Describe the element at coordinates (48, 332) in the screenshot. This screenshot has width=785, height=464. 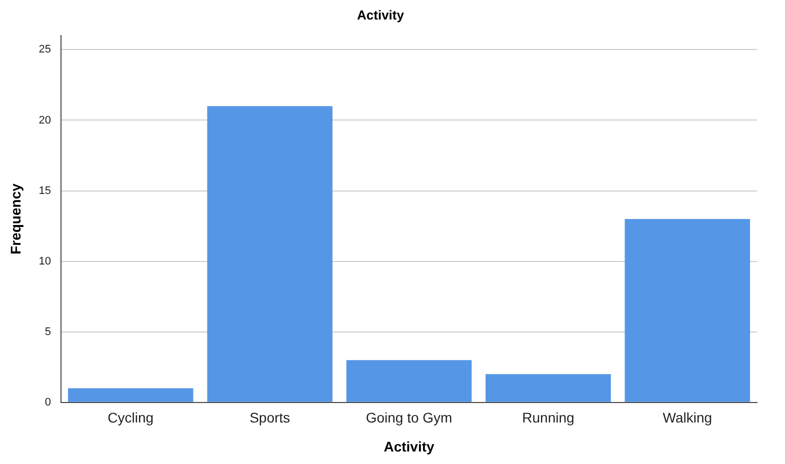
I see `y-tick-label: 5` at that location.